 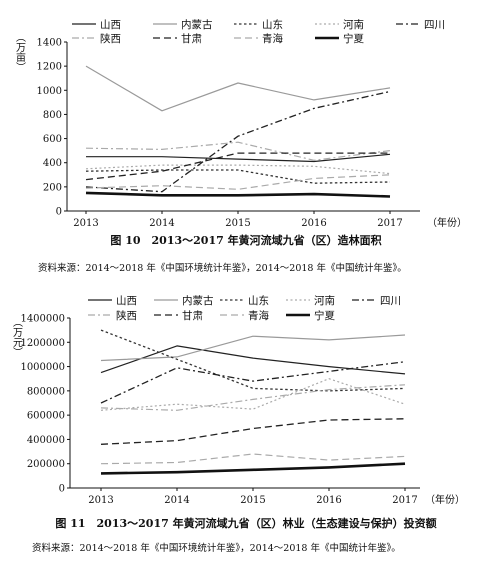 I want to click on figure-10-caption: 图 10 2013～2017 年黄河流域九省（区）造林面积, so click(x=246, y=240).